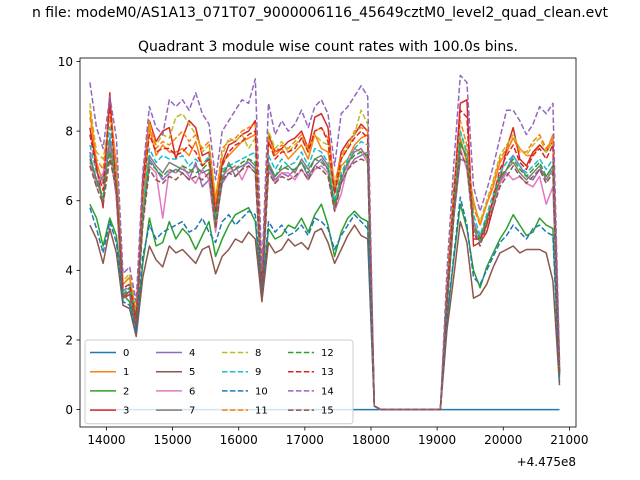  Describe the element at coordinates (327, 411) in the screenshot. I see `legend-label-15: 15` at that location.